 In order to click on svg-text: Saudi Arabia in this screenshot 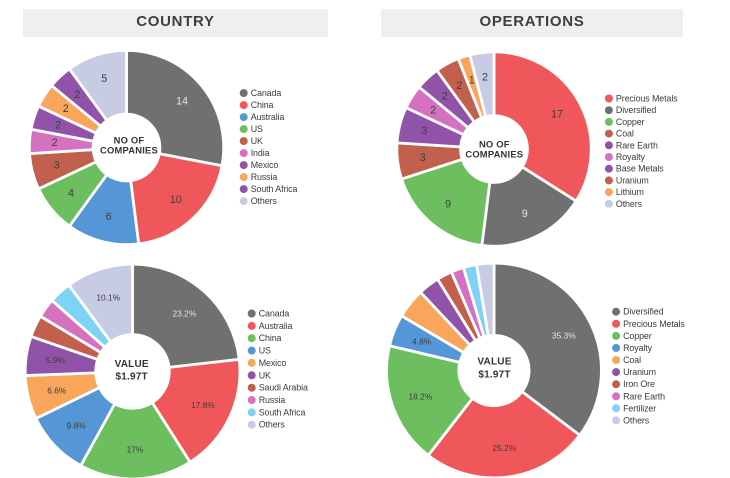, I will do `click(283, 388)`.